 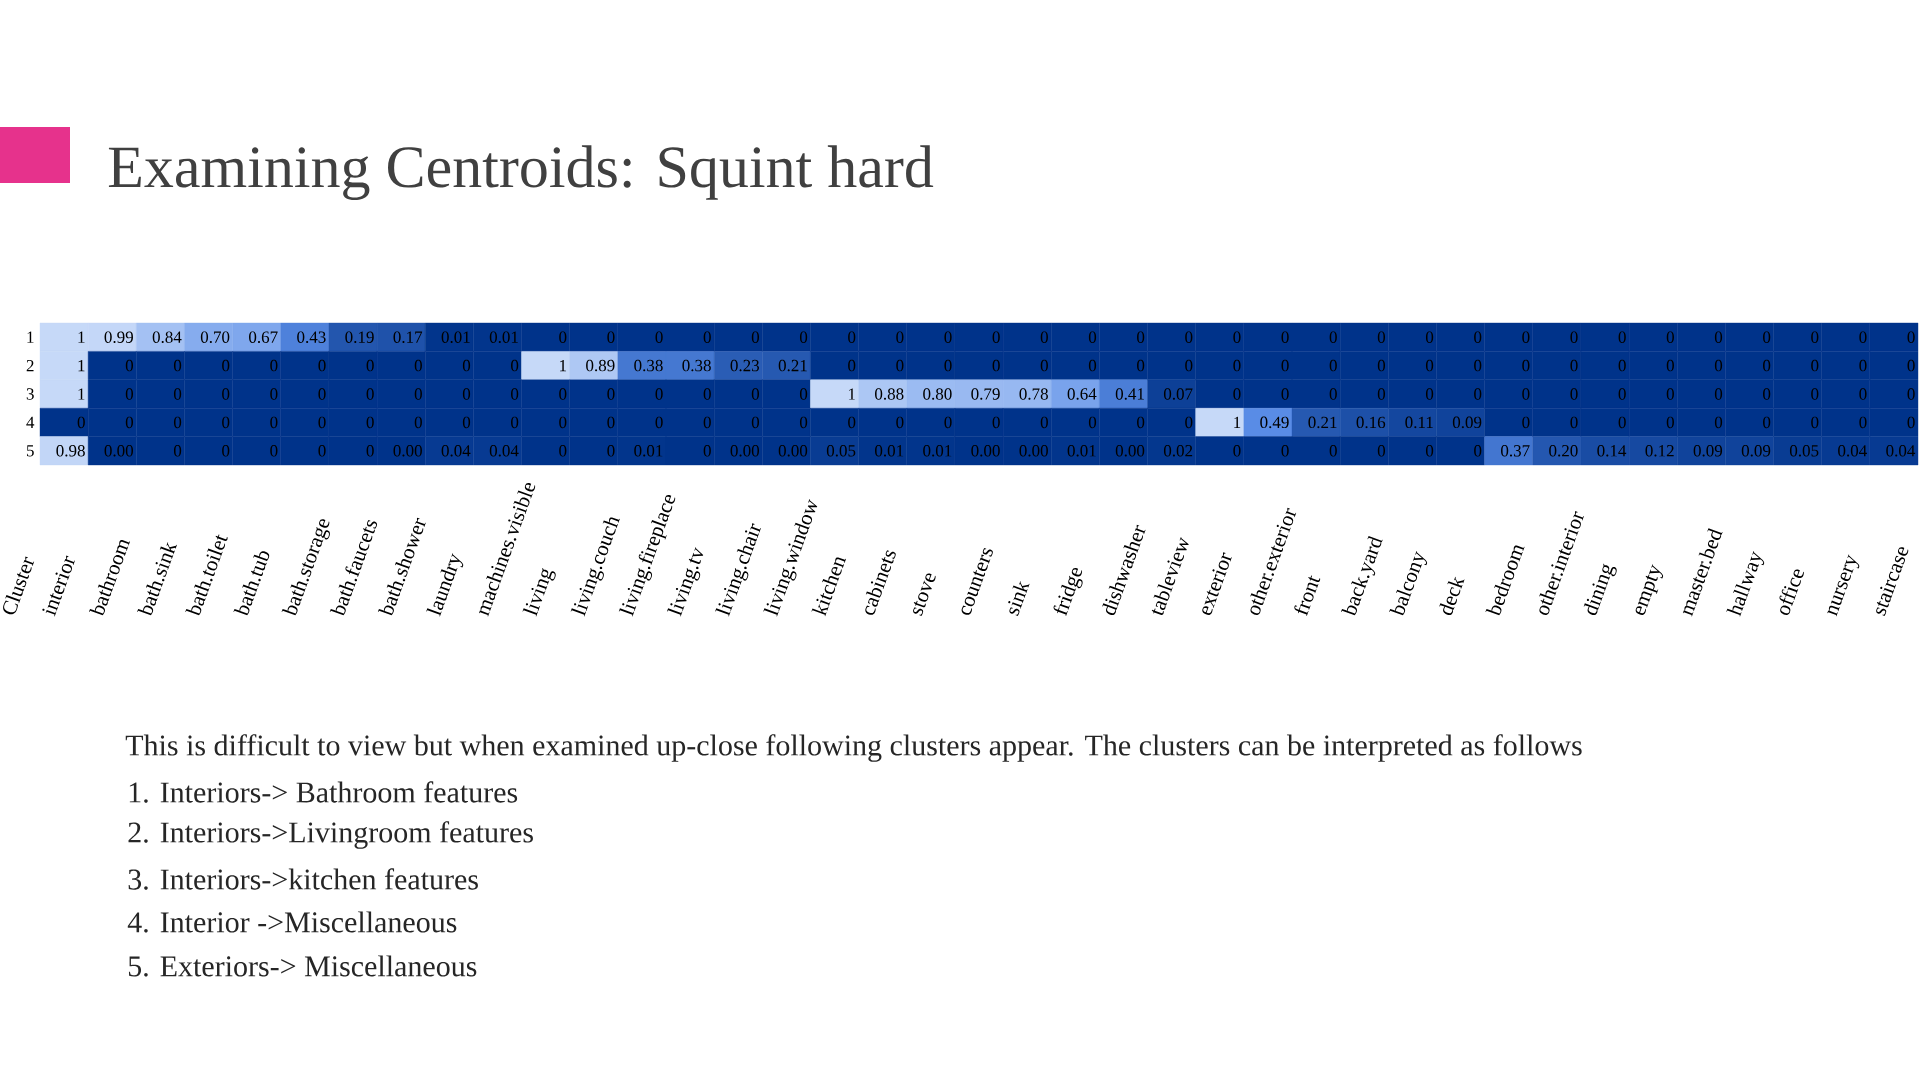 What do you see at coordinates (263, 337) in the screenshot?
I see `data-label: 0.67` at bounding box center [263, 337].